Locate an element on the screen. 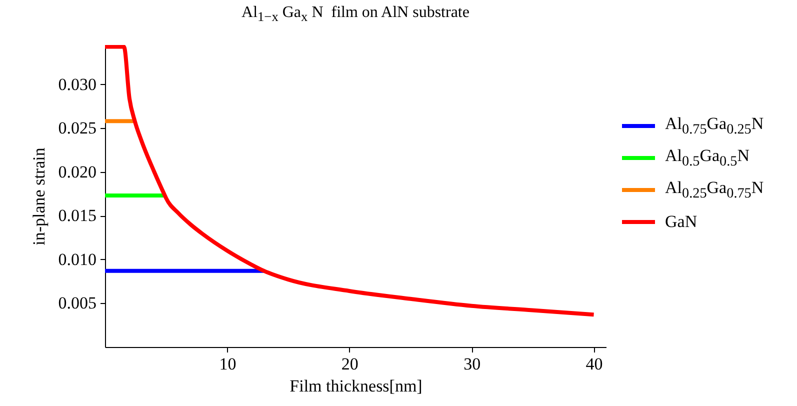  y-tick-label: 0.015 is located at coordinates (77, 216).